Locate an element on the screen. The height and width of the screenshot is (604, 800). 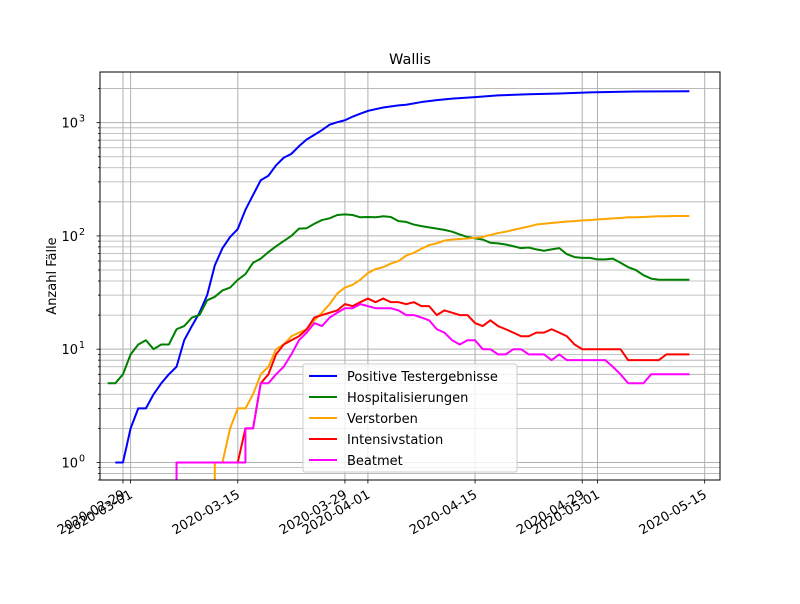
legend-label: Beatmet is located at coordinates (375, 461).